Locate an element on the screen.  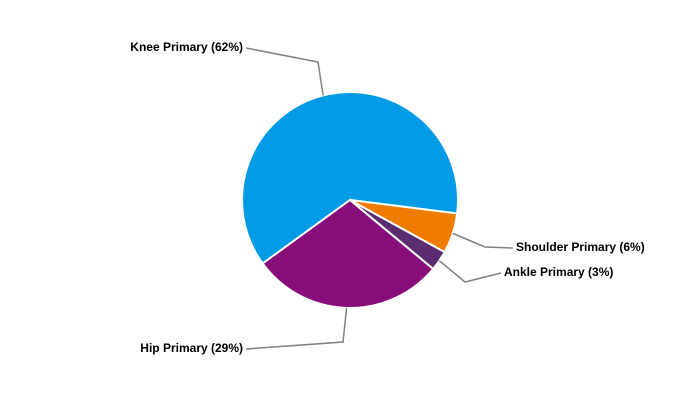
slice-label: Ankle Primary (3%) is located at coordinates (558, 272).